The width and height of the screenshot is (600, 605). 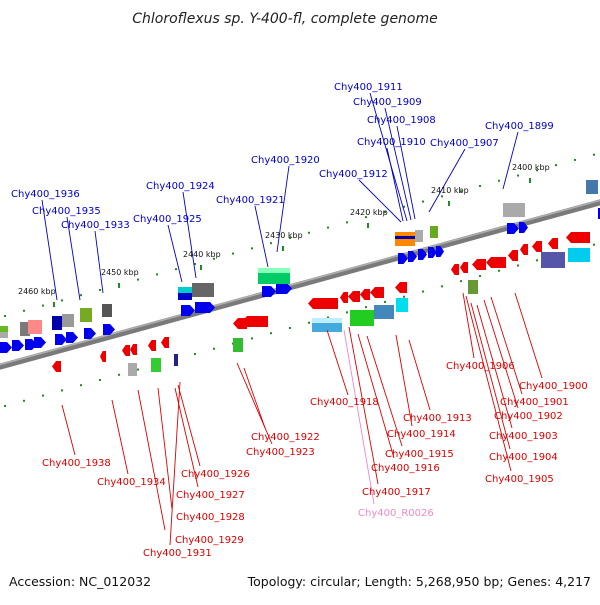 What do you see at coordinates (180, 186) in the screenshot?
I see `gene-label: Chy400_1924` at bounding box center [180, 186].